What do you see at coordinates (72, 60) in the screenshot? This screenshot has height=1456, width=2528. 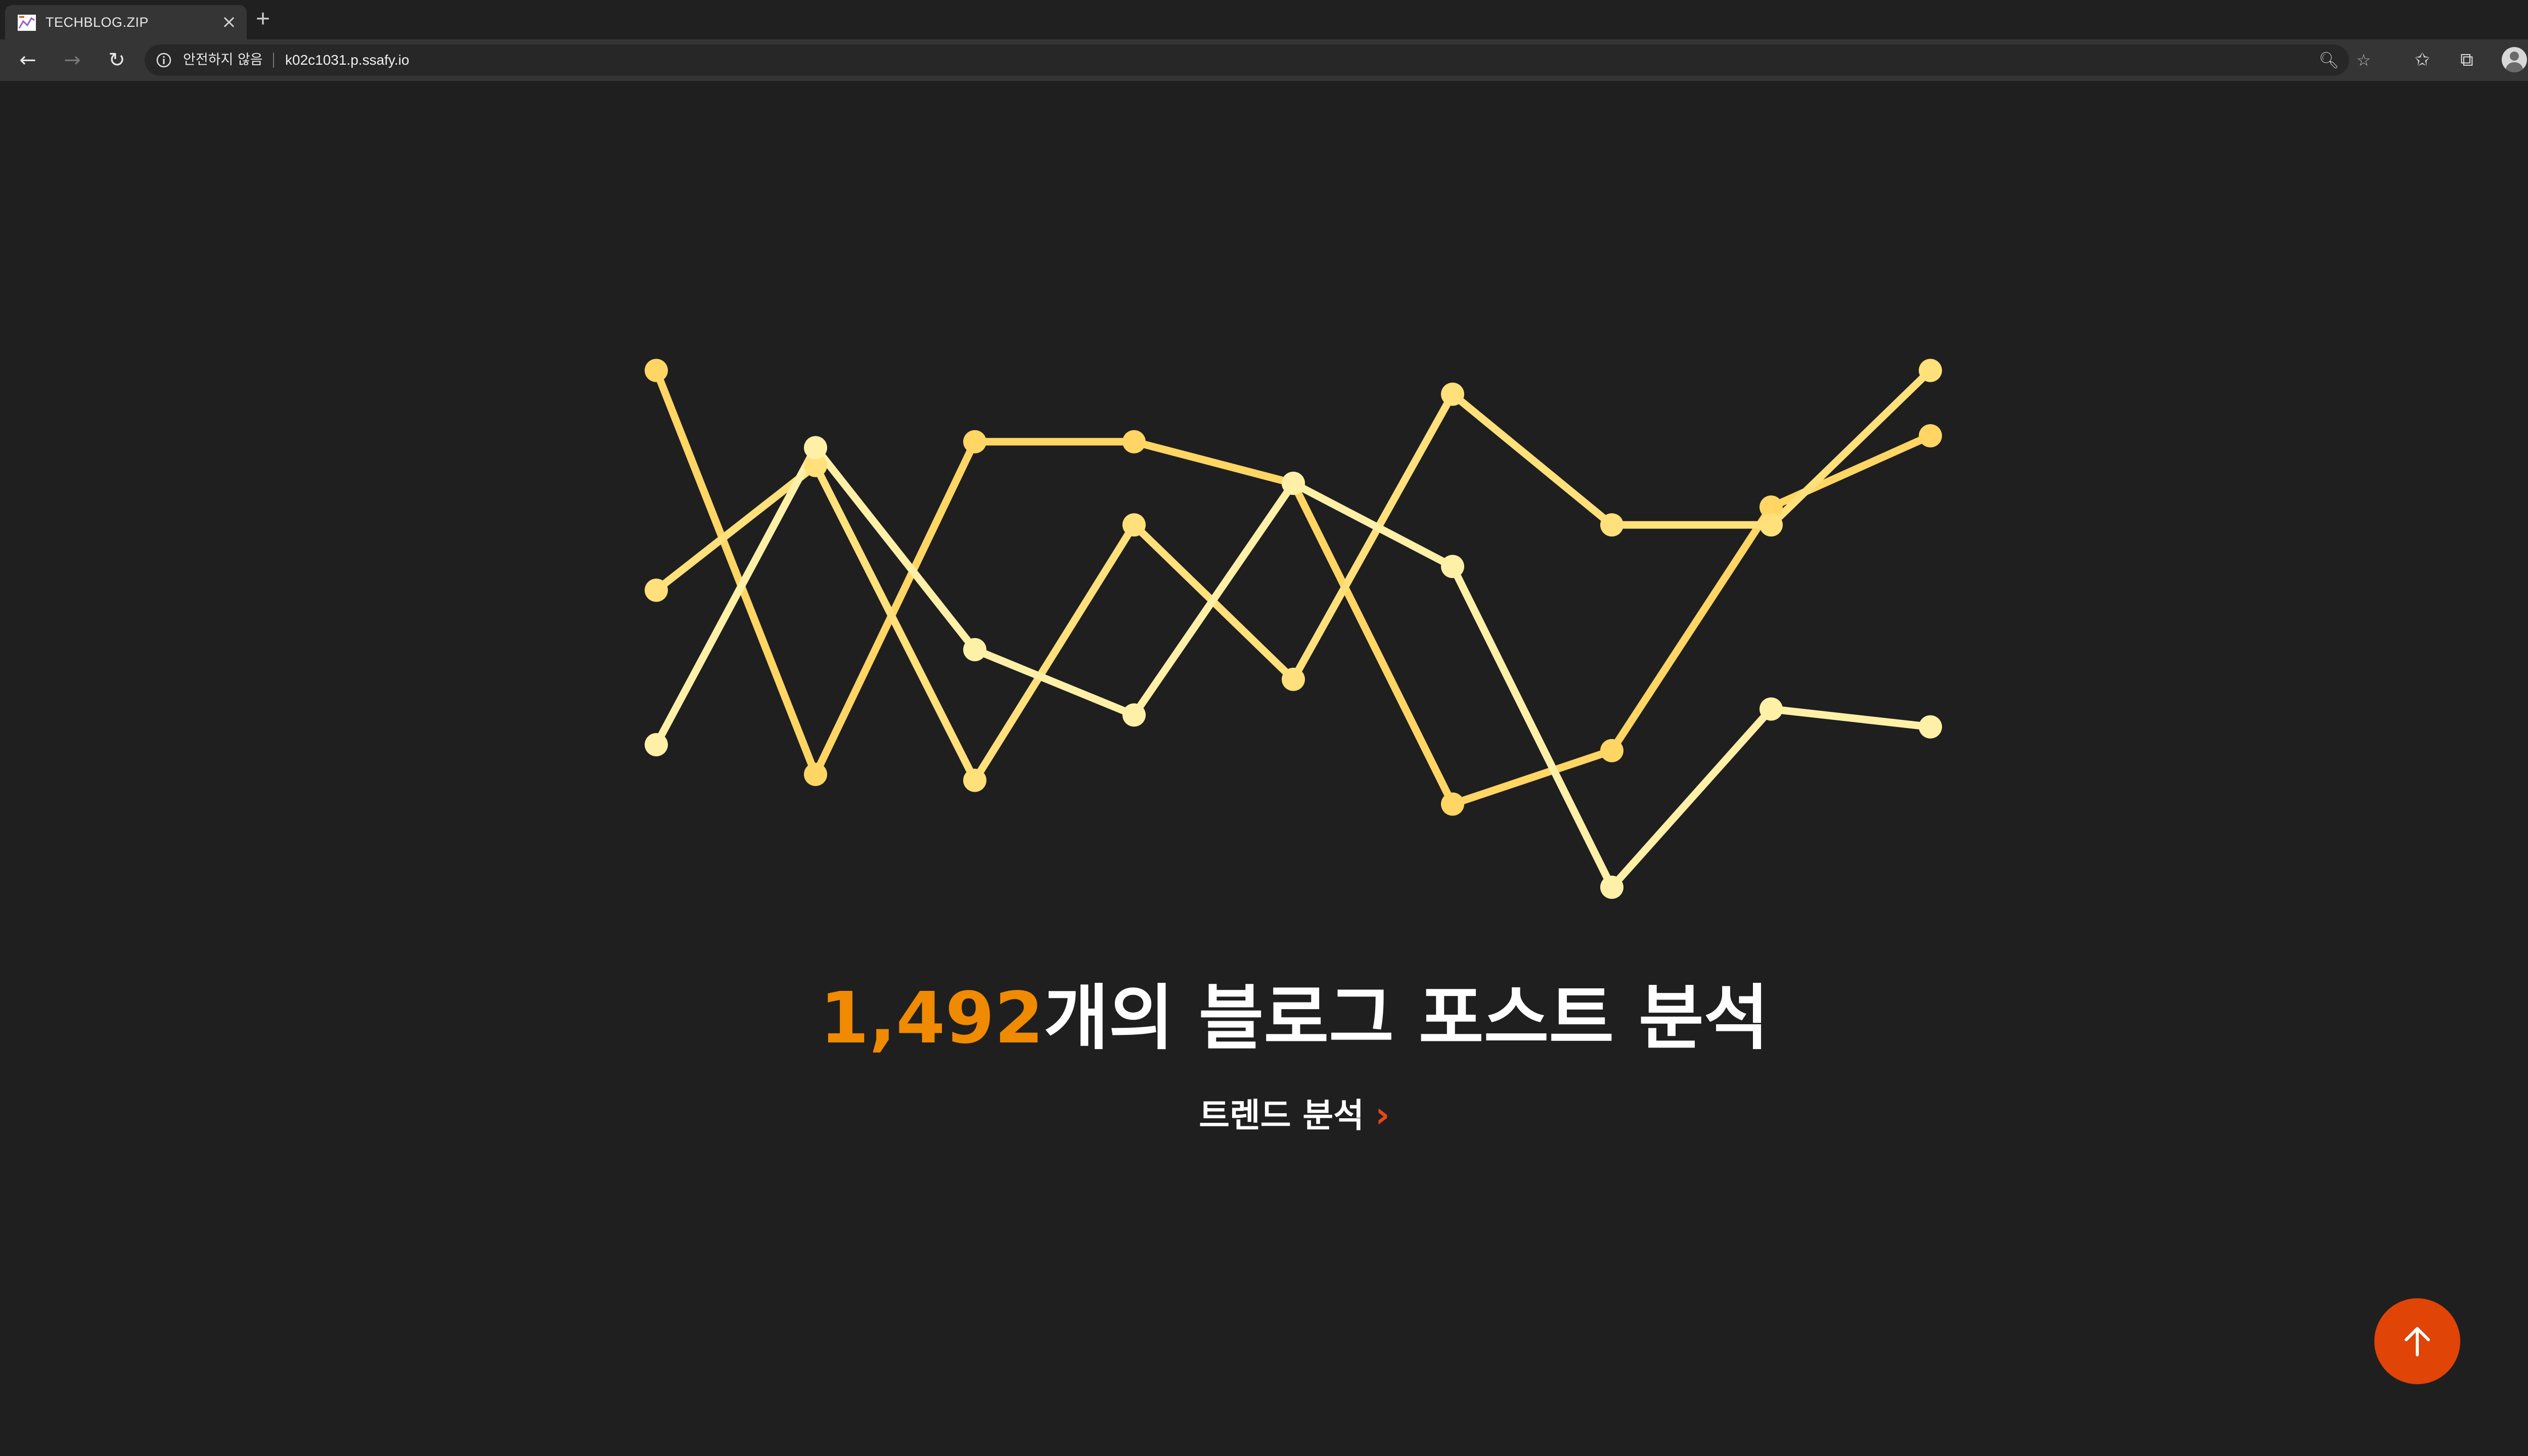 I see `forward-icon: →` at bounding box center [72, 60].